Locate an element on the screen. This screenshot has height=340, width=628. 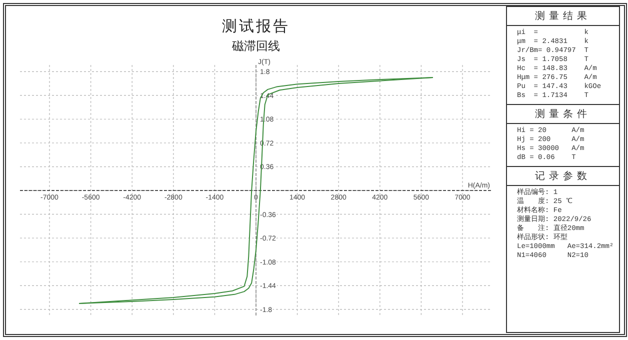
text: 测量条件 is located at coordinates (563, 114).